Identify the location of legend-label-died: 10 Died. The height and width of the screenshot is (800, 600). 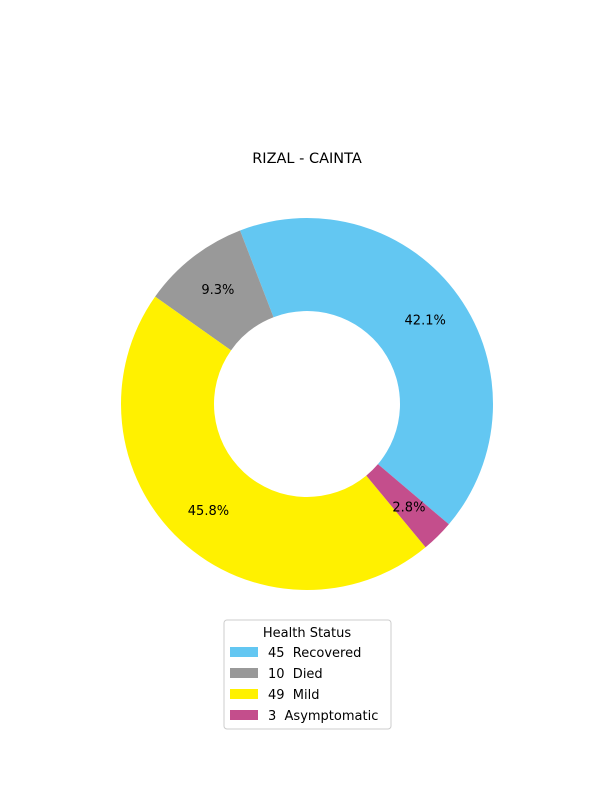
(295, 674).